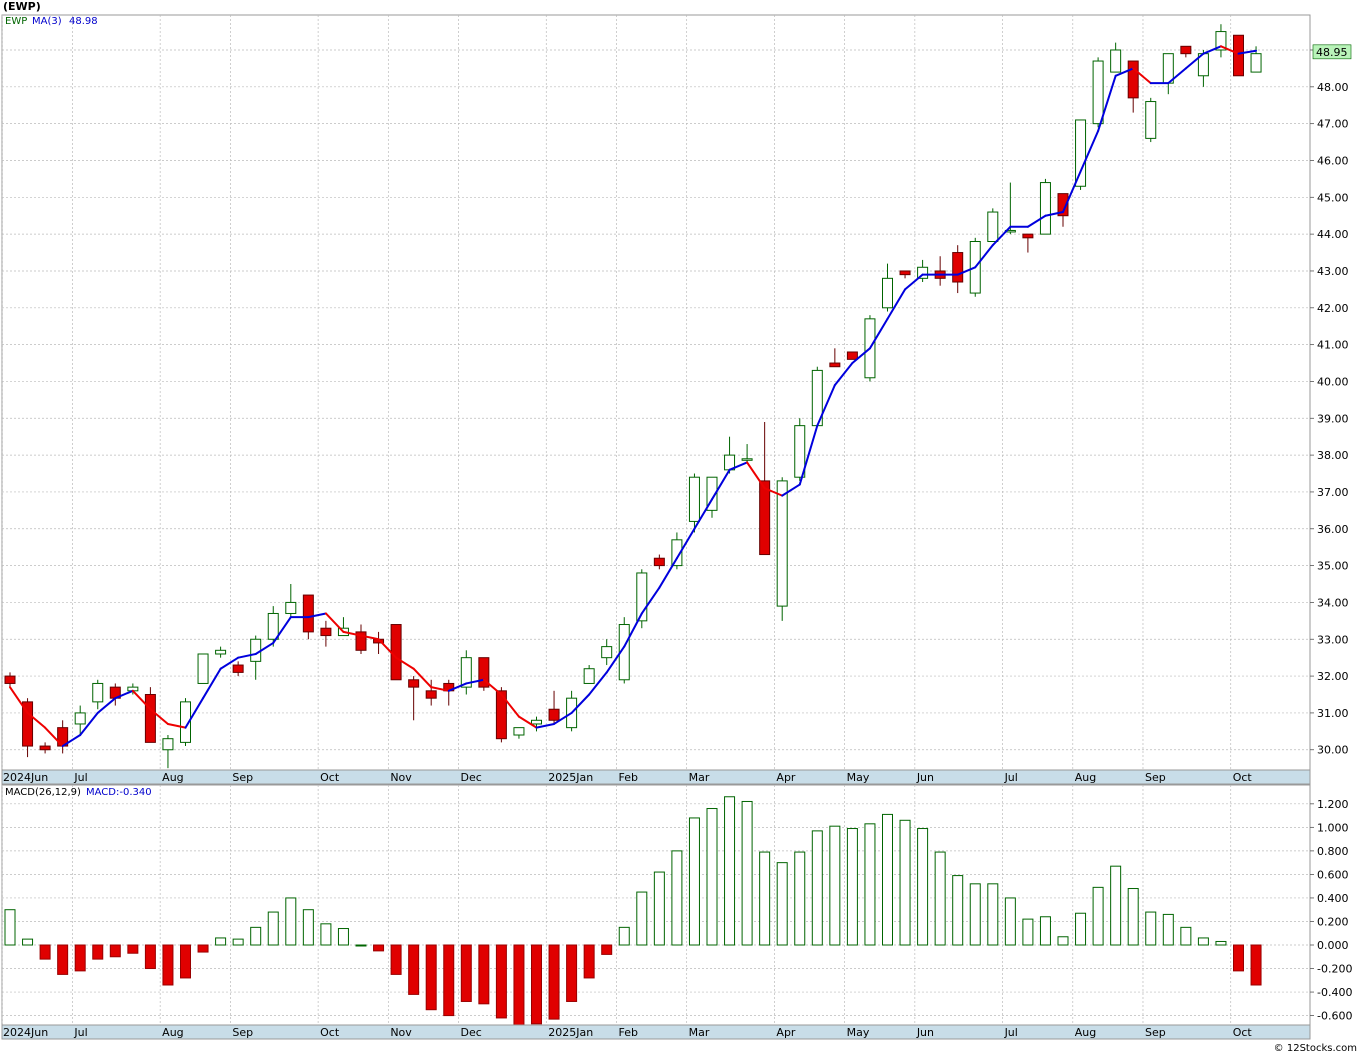  I want to click on price-x-tick-label: 2025Jan, so click(570, 777).